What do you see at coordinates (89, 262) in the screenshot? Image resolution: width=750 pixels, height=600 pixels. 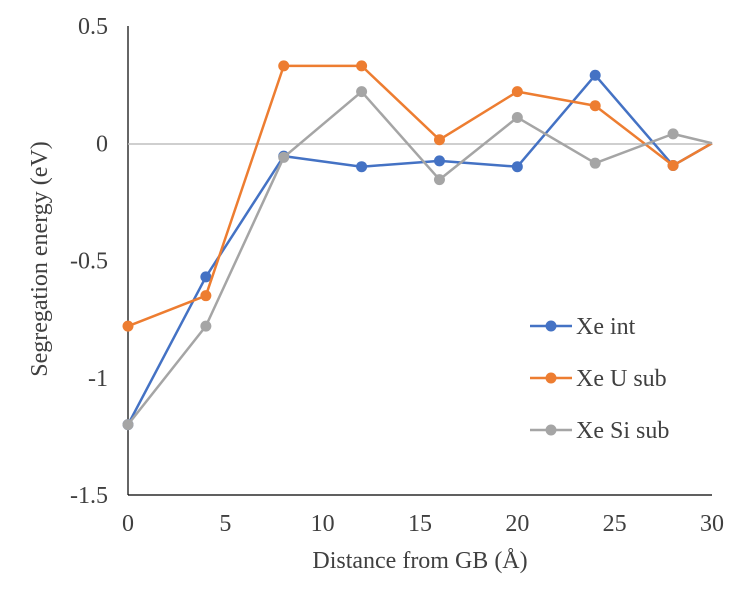 I see `y-tick-label: -0.5` at bounding box center [89, 262].